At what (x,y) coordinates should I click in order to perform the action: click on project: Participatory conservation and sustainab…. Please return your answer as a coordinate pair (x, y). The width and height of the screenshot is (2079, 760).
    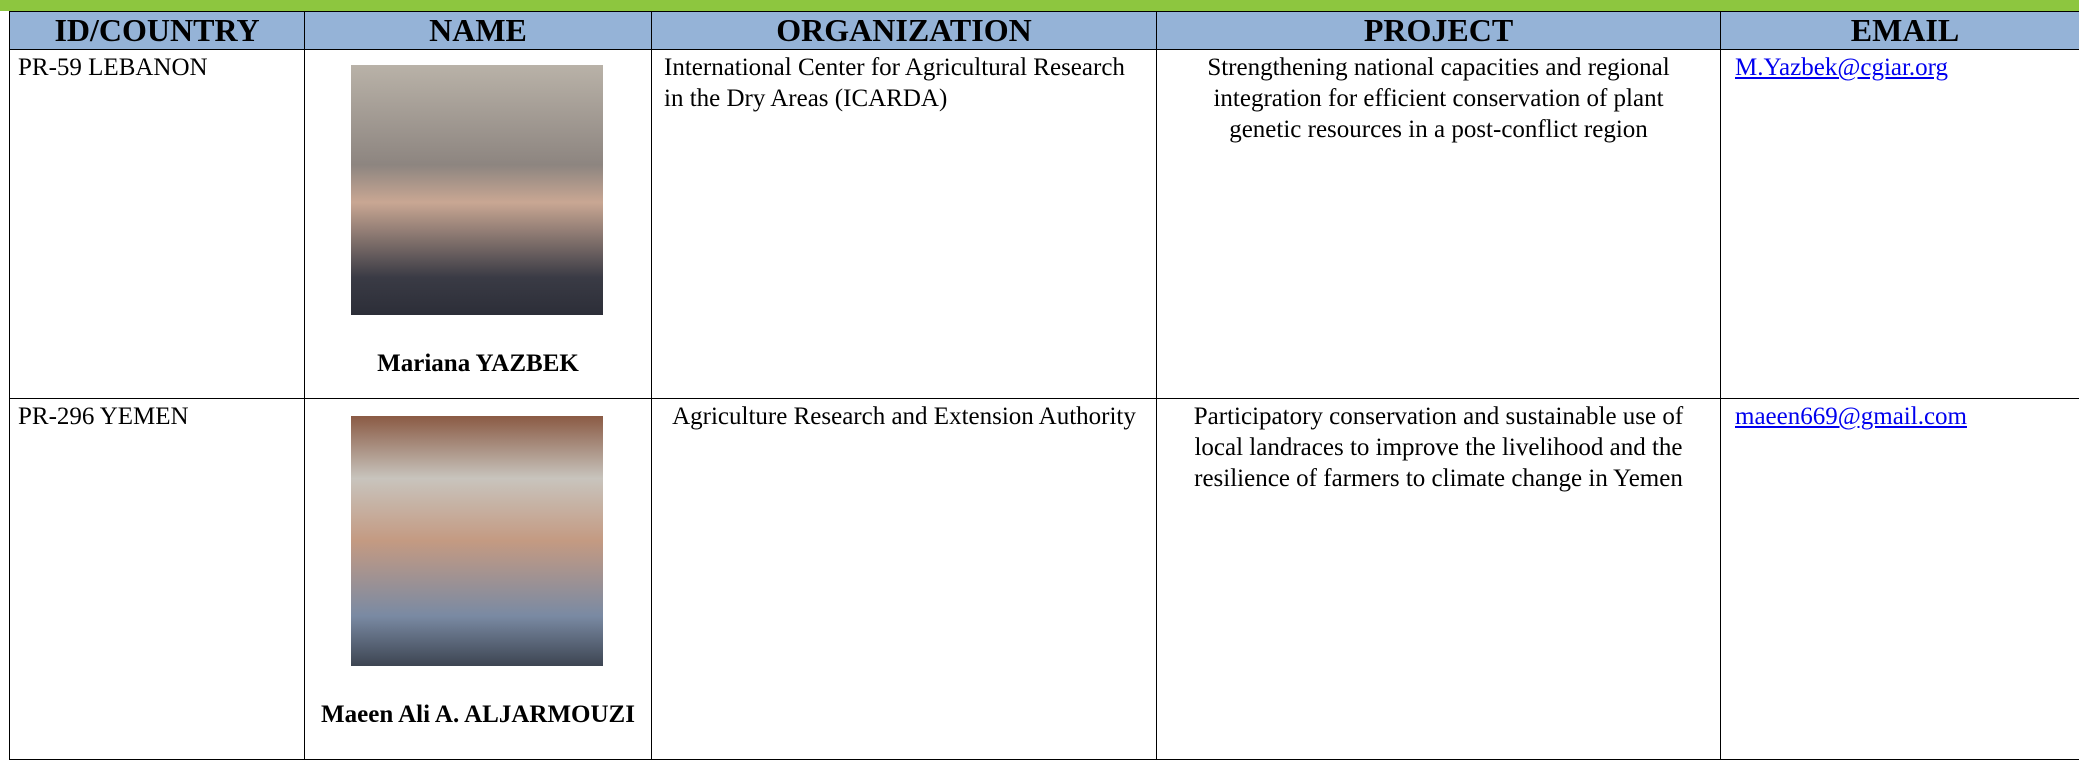
    Looking at the image, I should click on (1439, 579).